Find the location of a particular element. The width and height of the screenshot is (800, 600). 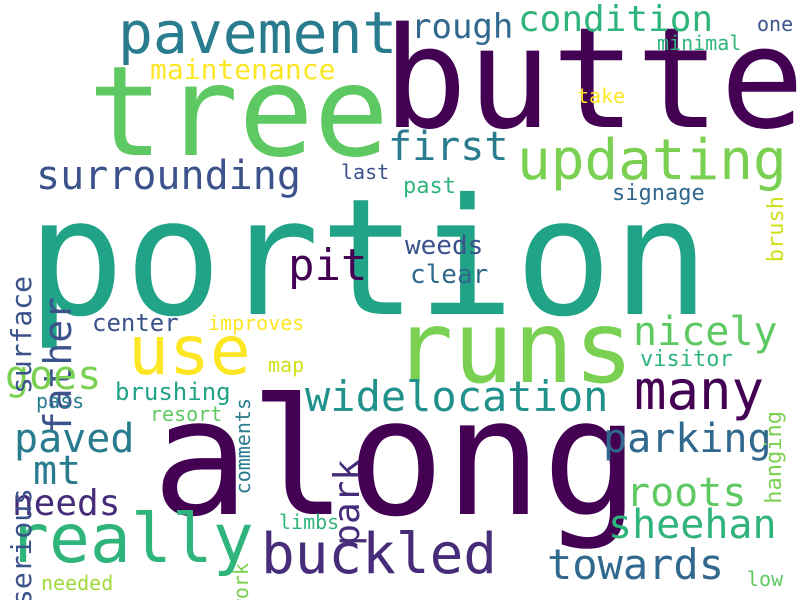

word-mt: mt is located at coordinates (57, 471).